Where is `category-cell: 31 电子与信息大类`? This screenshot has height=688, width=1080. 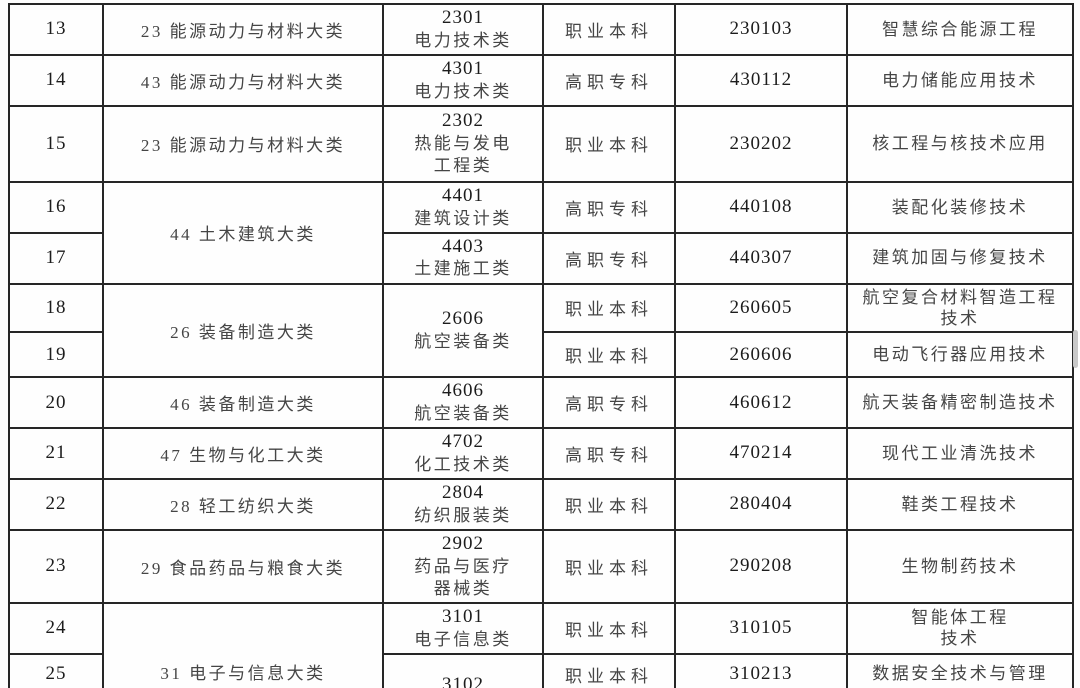
category-cell: 31 电子与信息大类 is located at coordinates (243, 644).